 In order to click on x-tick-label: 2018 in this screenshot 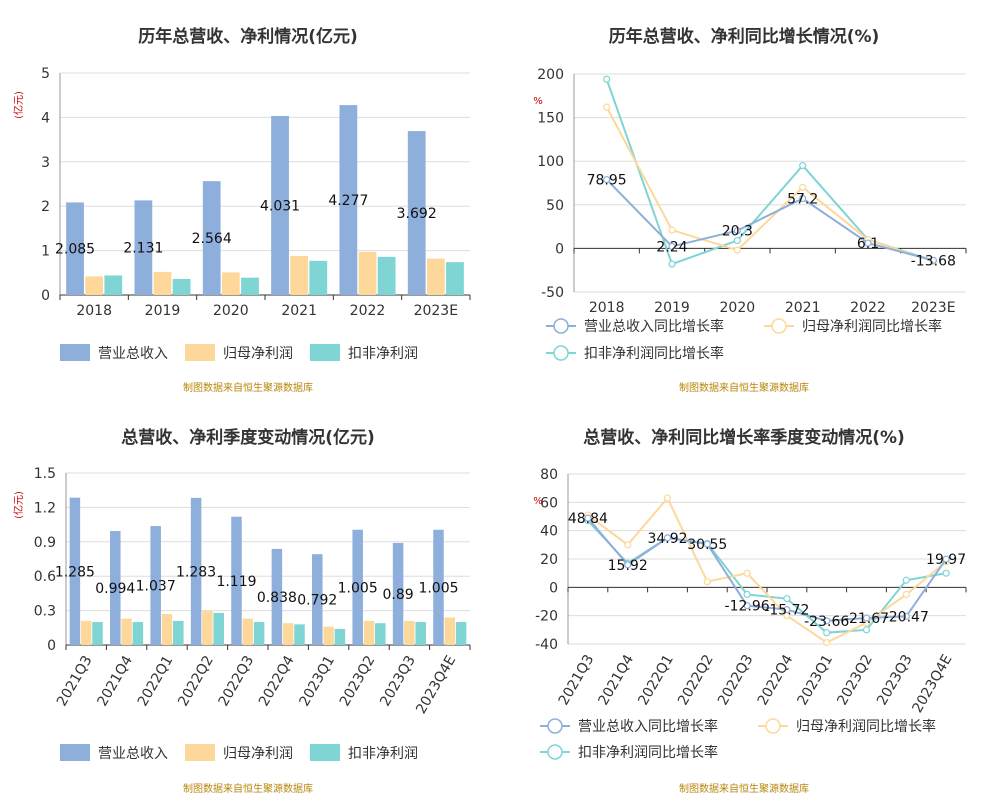, I will do `click(94, 311)`.